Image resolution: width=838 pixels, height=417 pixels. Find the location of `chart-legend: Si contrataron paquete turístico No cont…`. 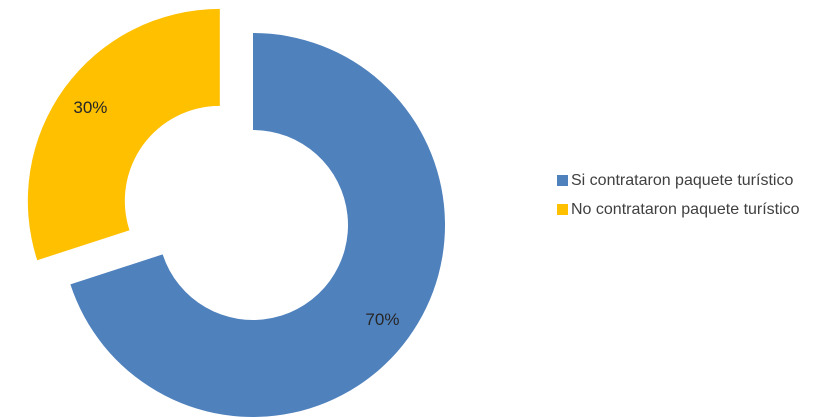

chart-legend: Si contrataron paquete turístico No cont… is located at coordinates (694, 200).